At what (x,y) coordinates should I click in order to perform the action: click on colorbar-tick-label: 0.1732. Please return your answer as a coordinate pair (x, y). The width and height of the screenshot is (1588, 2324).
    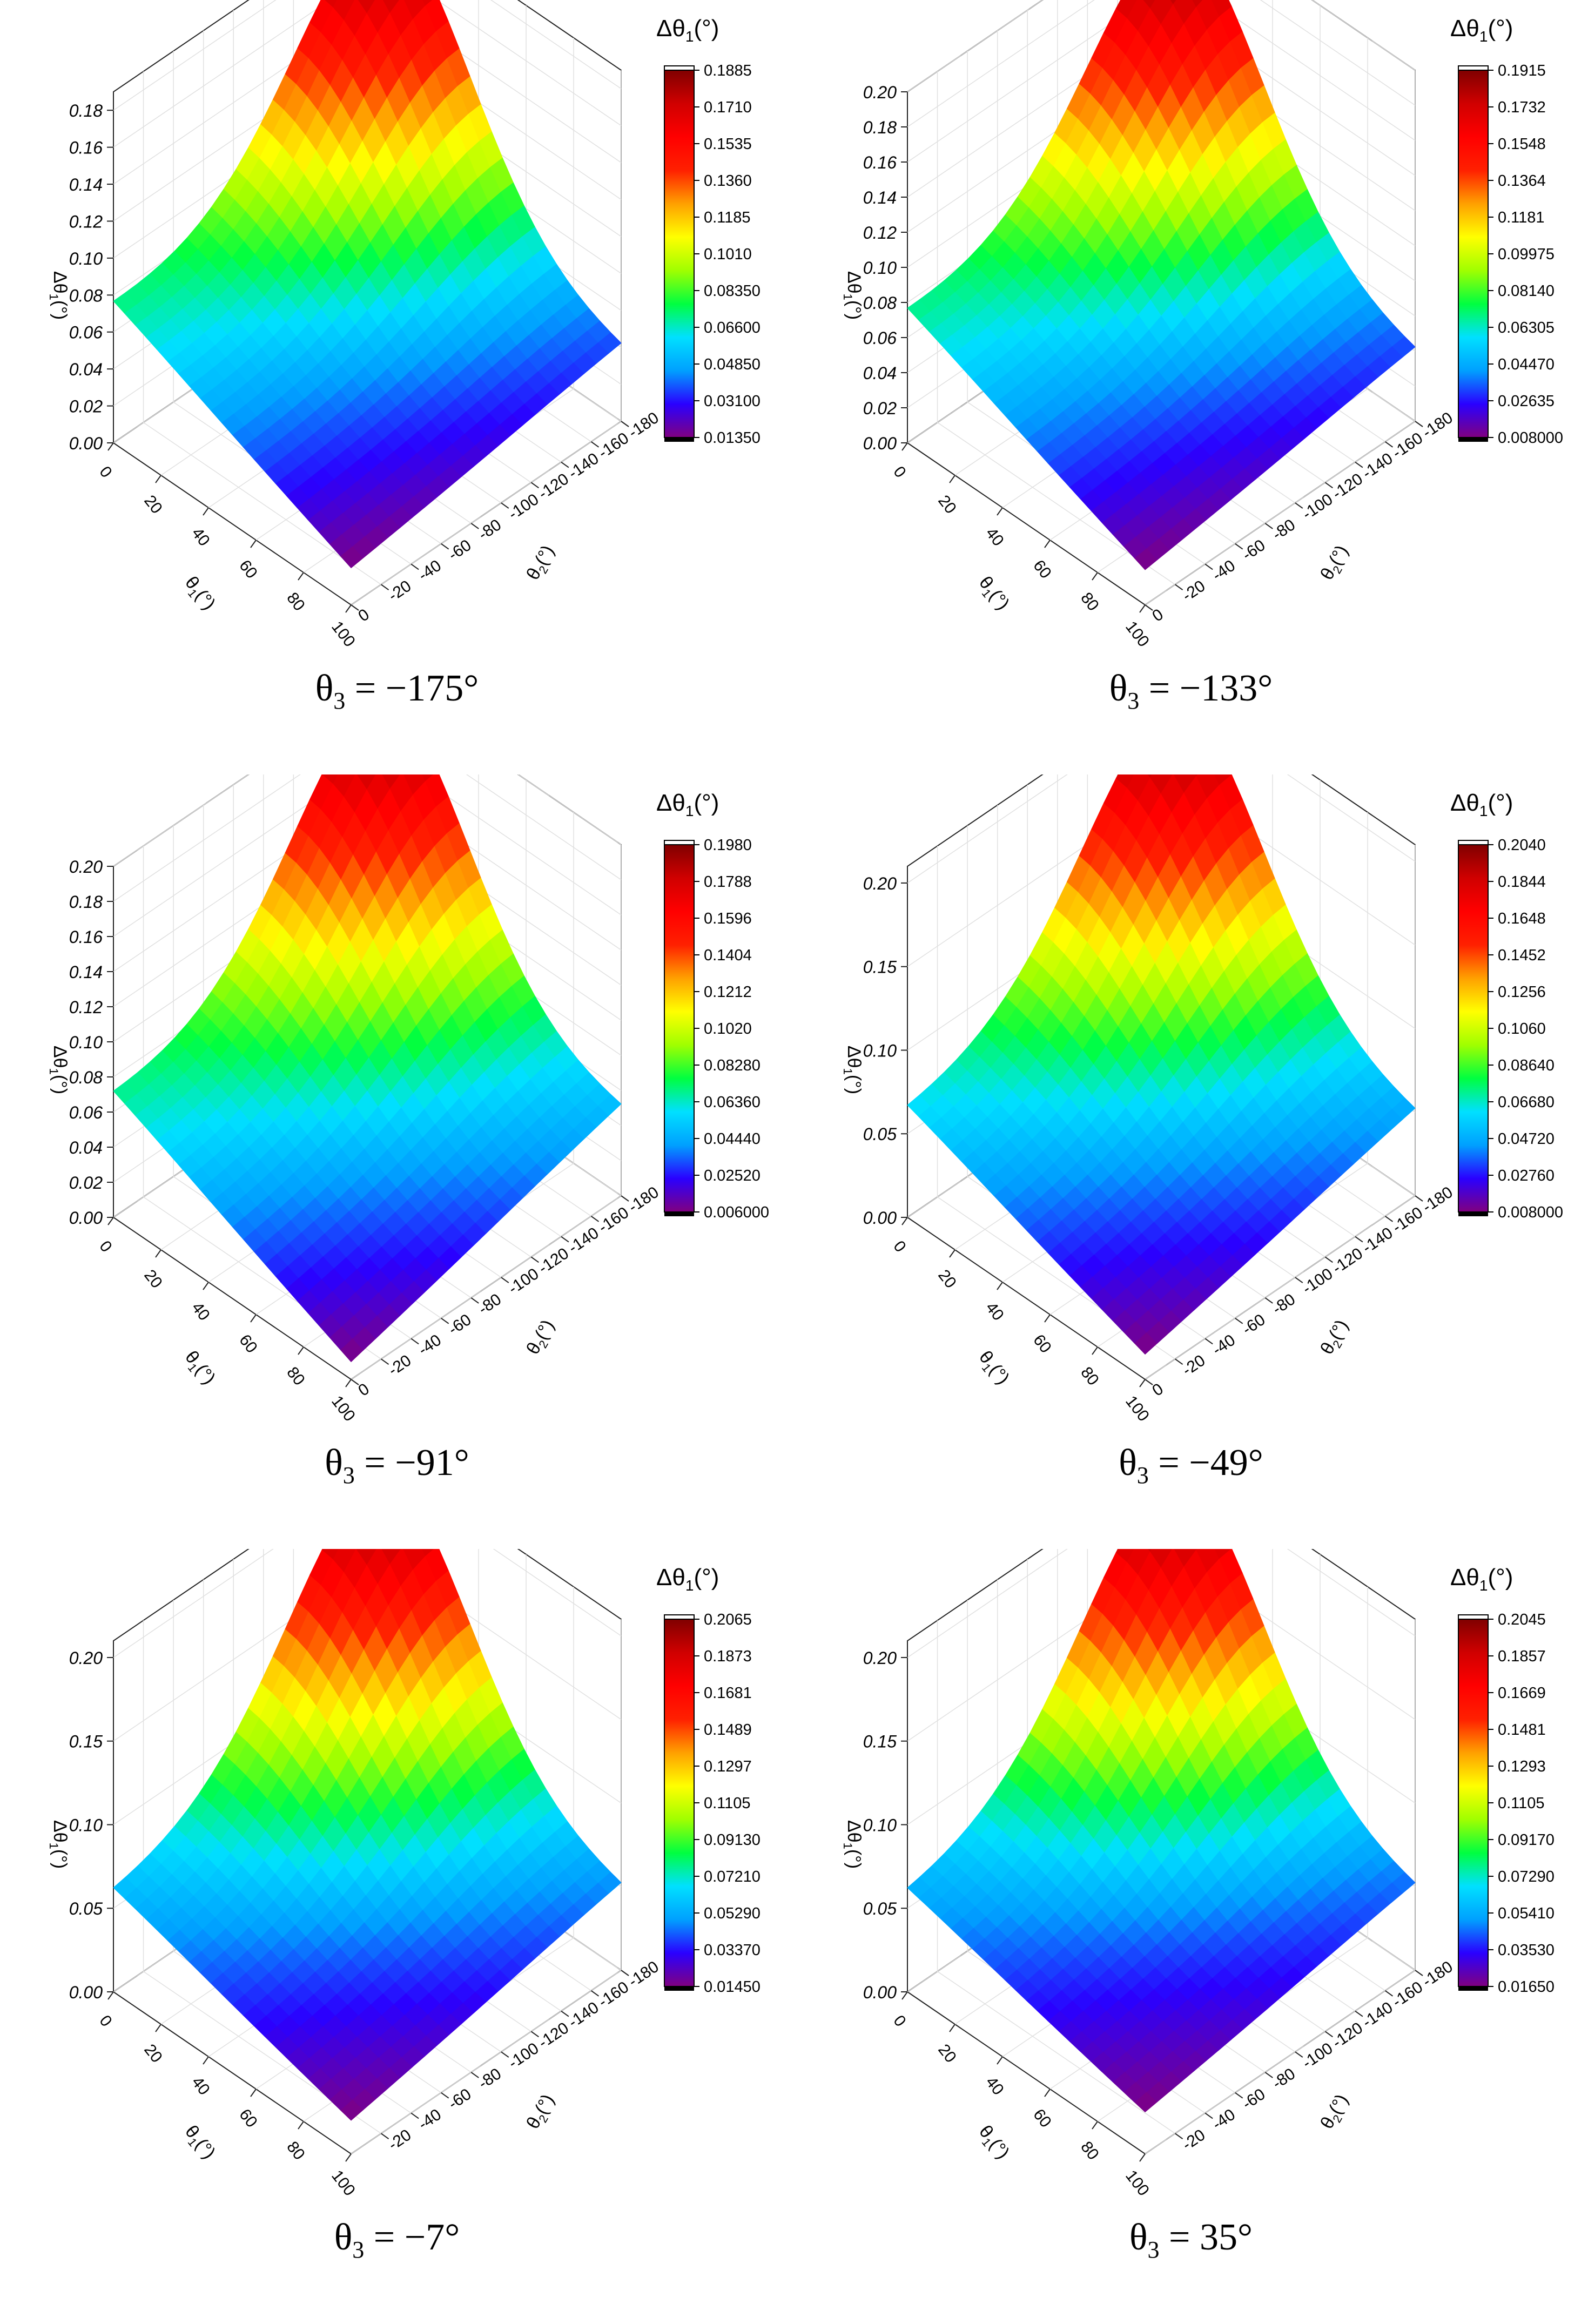
    Looking at the image, I should click on (1522, 107).